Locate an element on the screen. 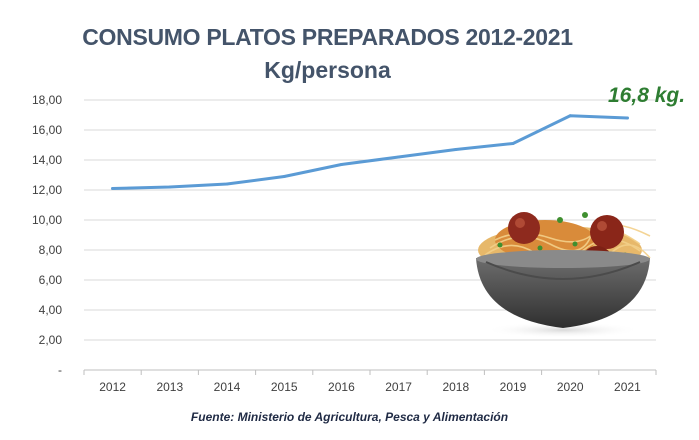 This screenshot has width=699, height=440. data-point-2021 is located at coordinates (627, 118).